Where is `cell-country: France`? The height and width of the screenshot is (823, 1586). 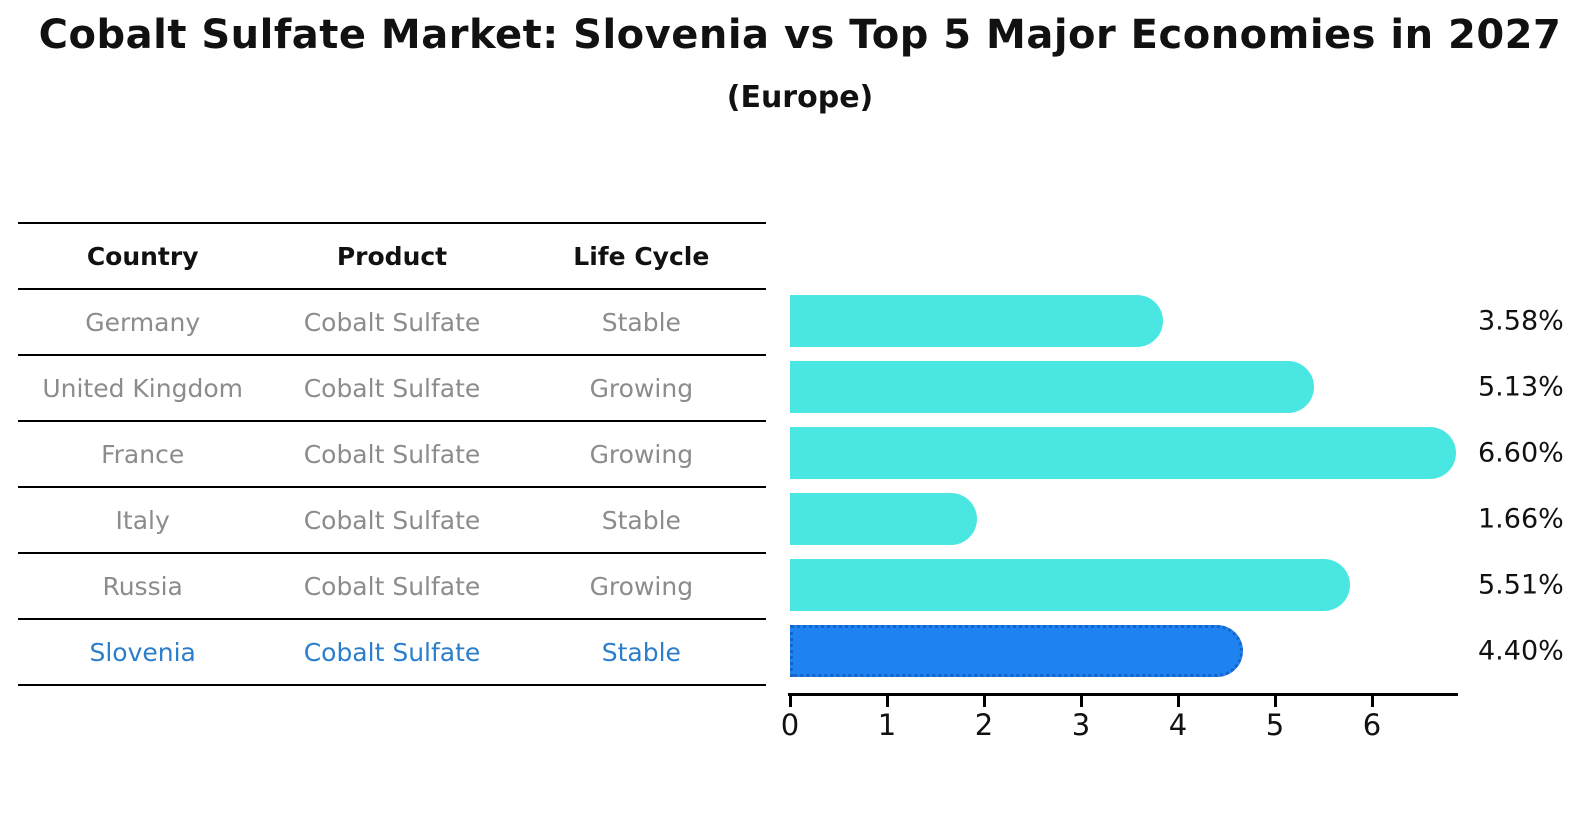
cell-country: France is located at coordinates (143, 454).